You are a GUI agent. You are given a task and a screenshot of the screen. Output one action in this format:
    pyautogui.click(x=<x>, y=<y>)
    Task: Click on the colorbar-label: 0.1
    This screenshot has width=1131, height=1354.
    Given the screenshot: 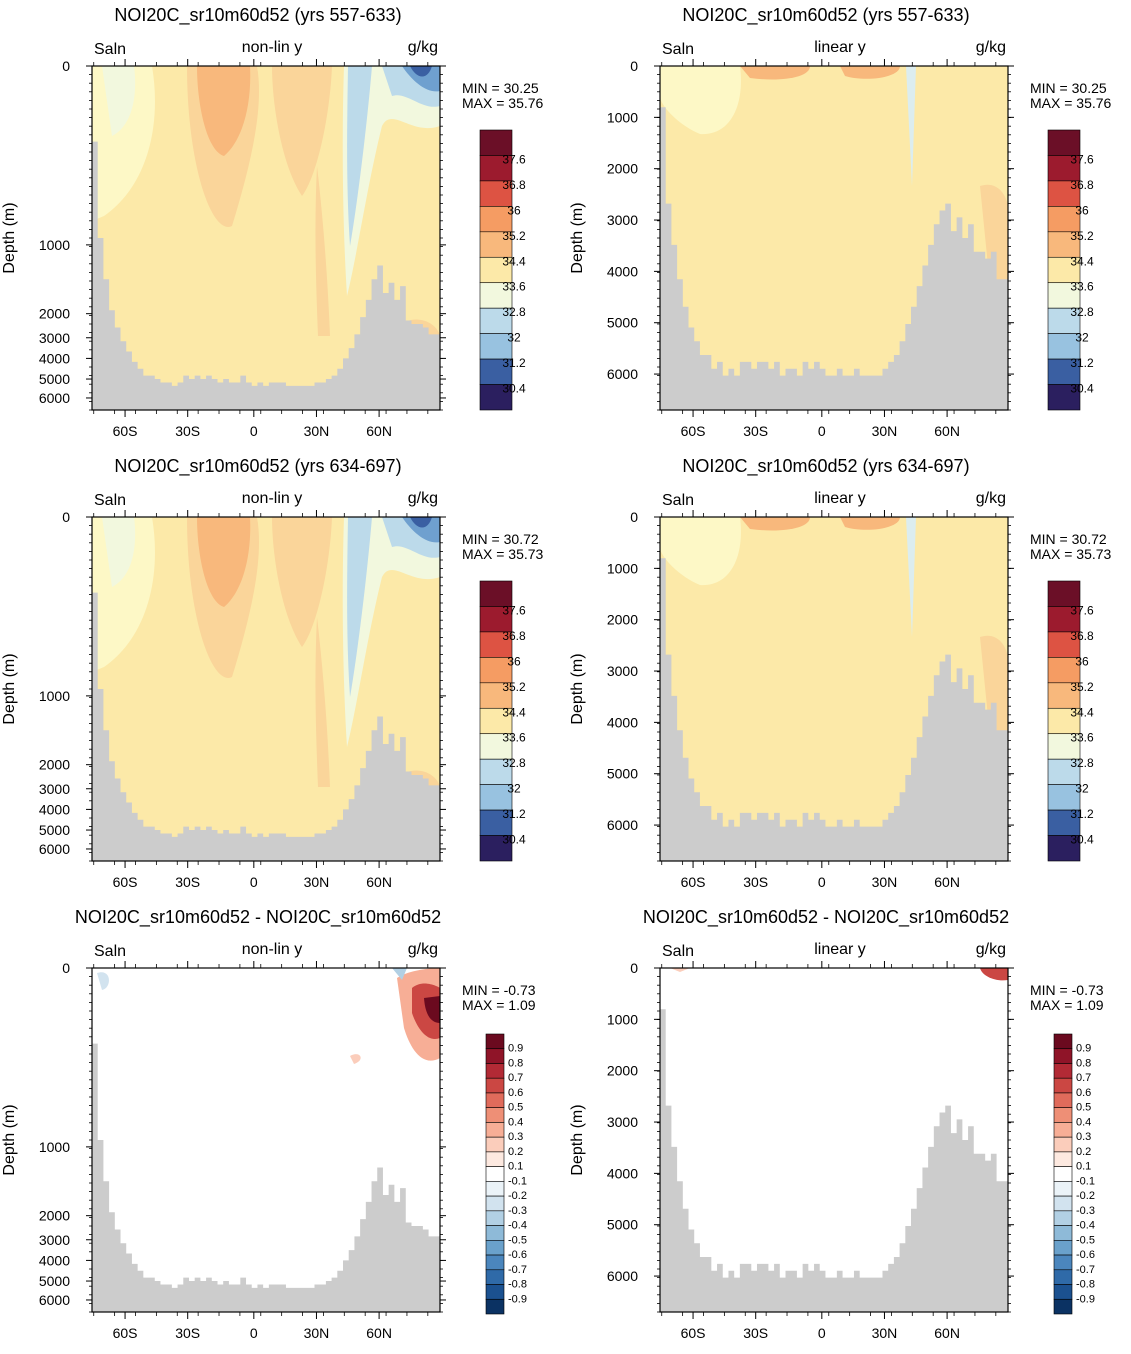 What is the action you would take?
    pyautogui.click(x=1083, y=1167)
    